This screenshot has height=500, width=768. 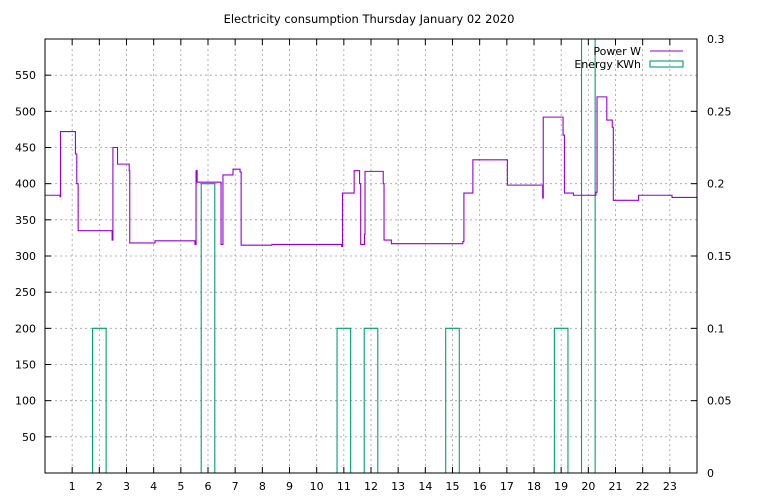 What do you see at coordinates (25, 148) in the screenshot?
I see `y-tick-label: 450` at bounding box center [25, 148].